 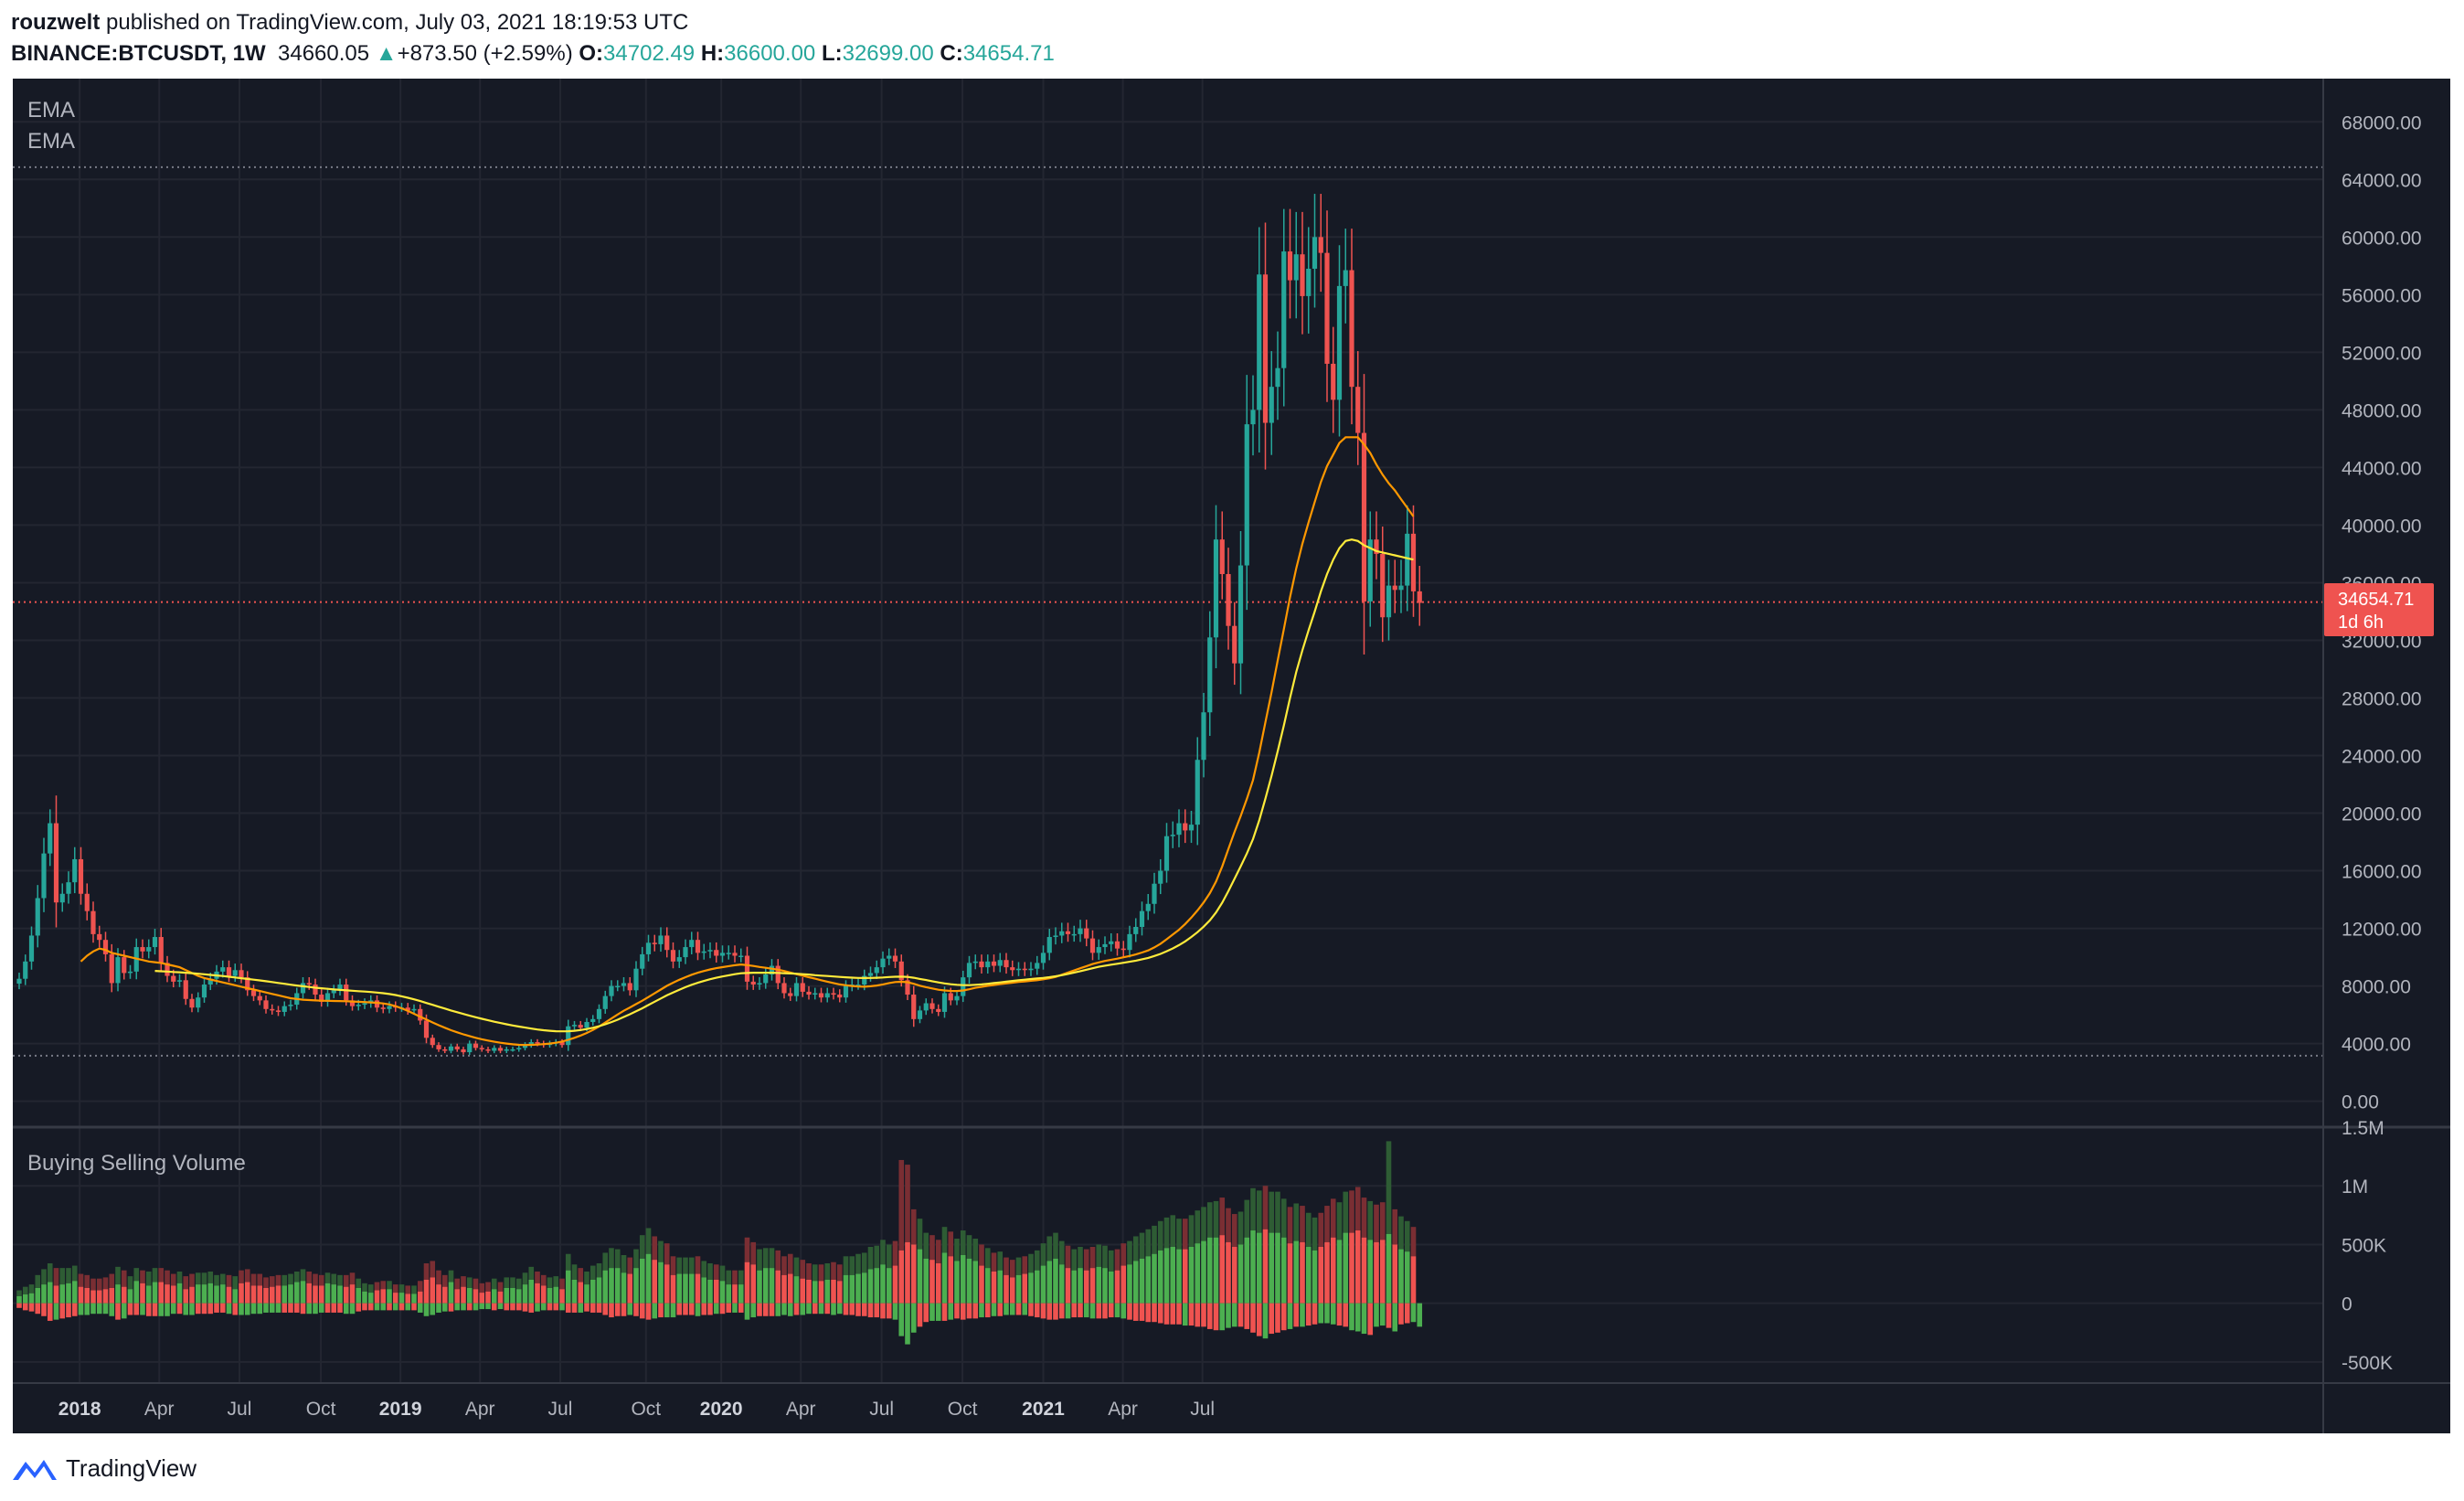 What do you see at coordinates (56, 22) in the screenshot?
I see `author-name: rouzwelt` at bounding box center [56, 22].